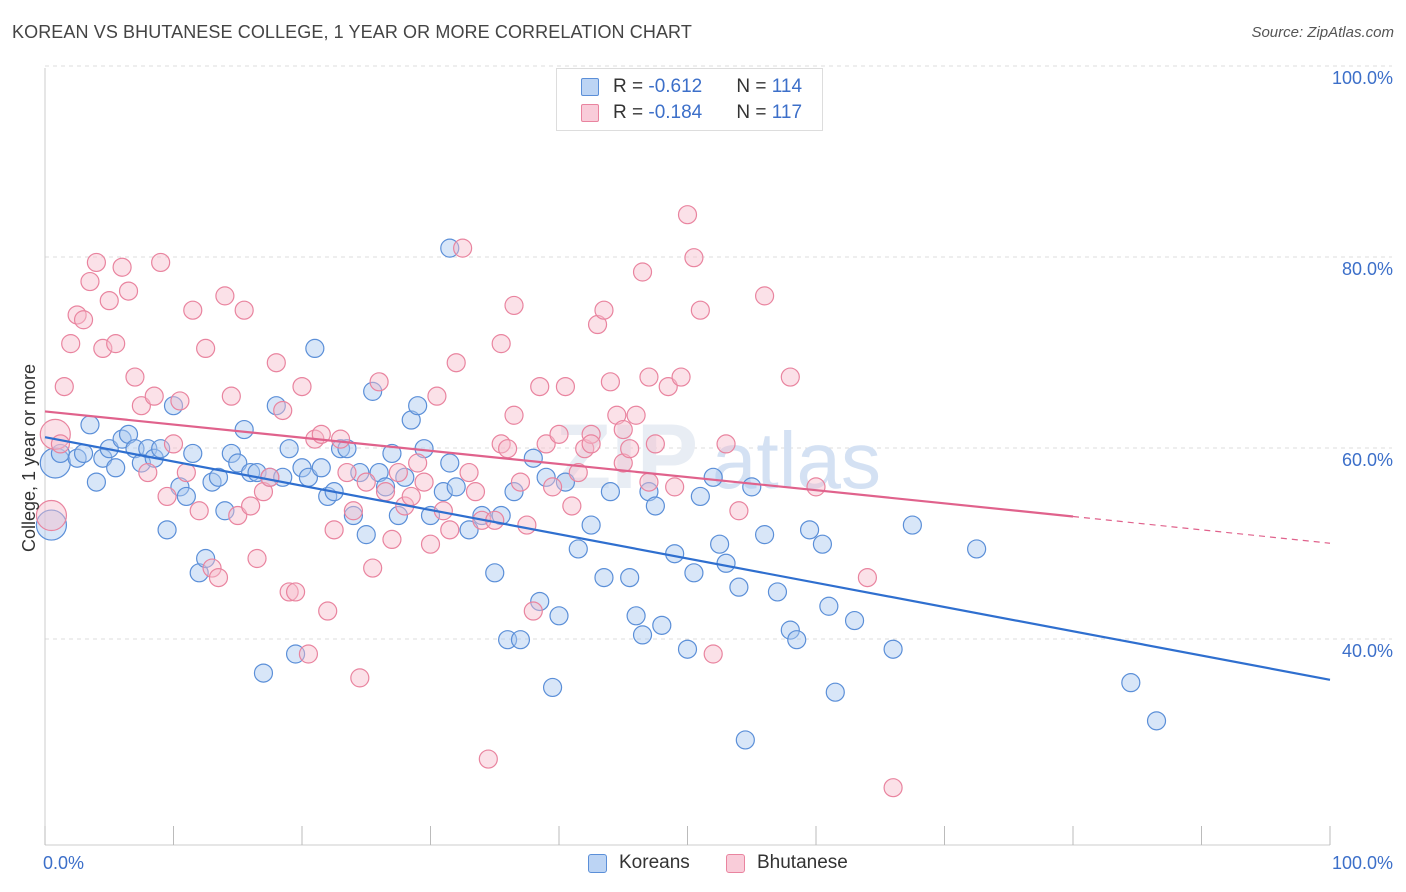  I want to click on legend-r-value: -0.184, so click(675, 112).